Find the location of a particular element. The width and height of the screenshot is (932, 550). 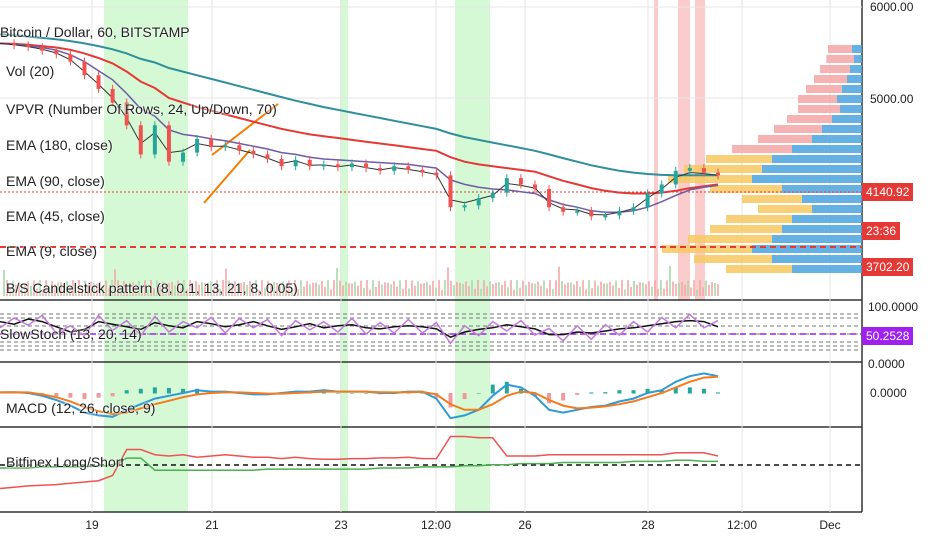

x-tick: 19 is located at coordinates (92, 525).